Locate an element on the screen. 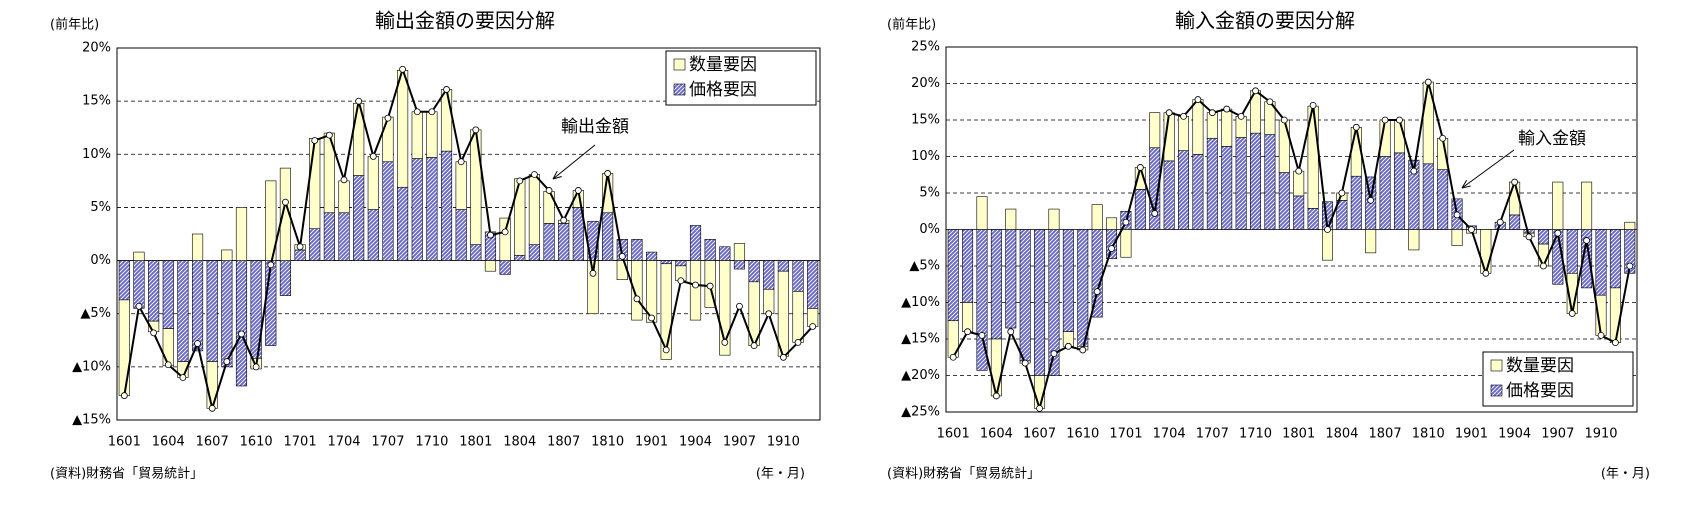  x-tick-label: 1901 is located at coordinates (1471, 434).